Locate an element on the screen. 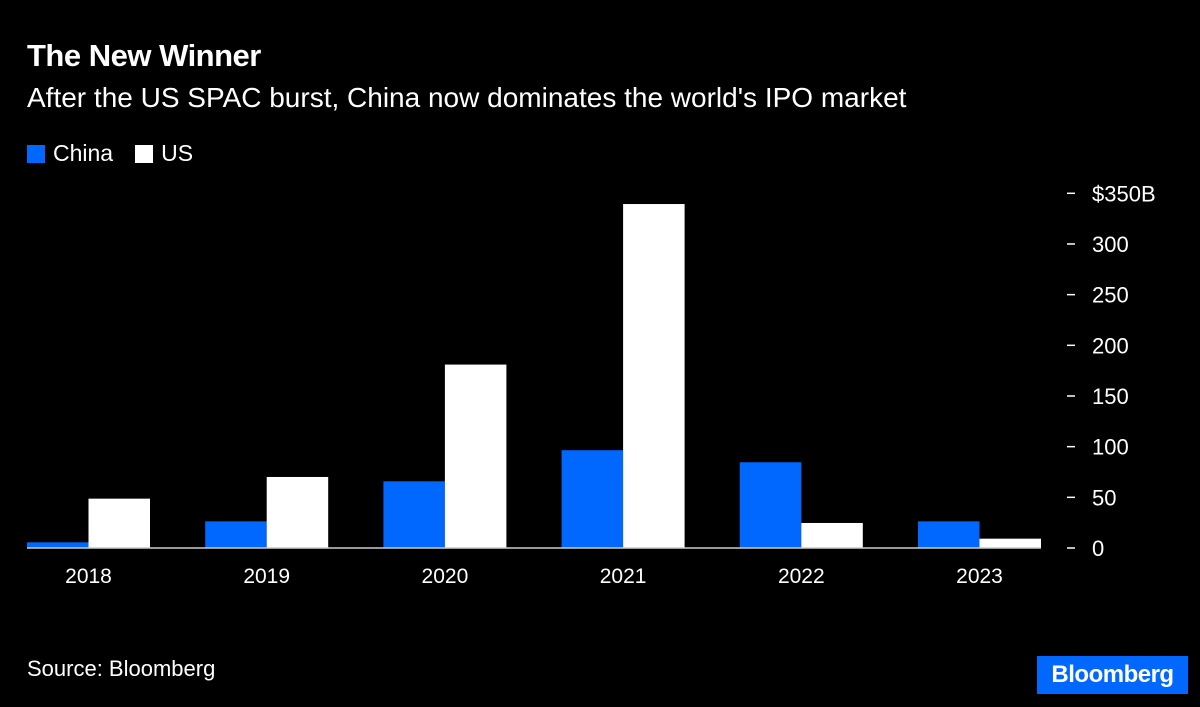  bar-china-2018 is located at coordinates (58, 545).